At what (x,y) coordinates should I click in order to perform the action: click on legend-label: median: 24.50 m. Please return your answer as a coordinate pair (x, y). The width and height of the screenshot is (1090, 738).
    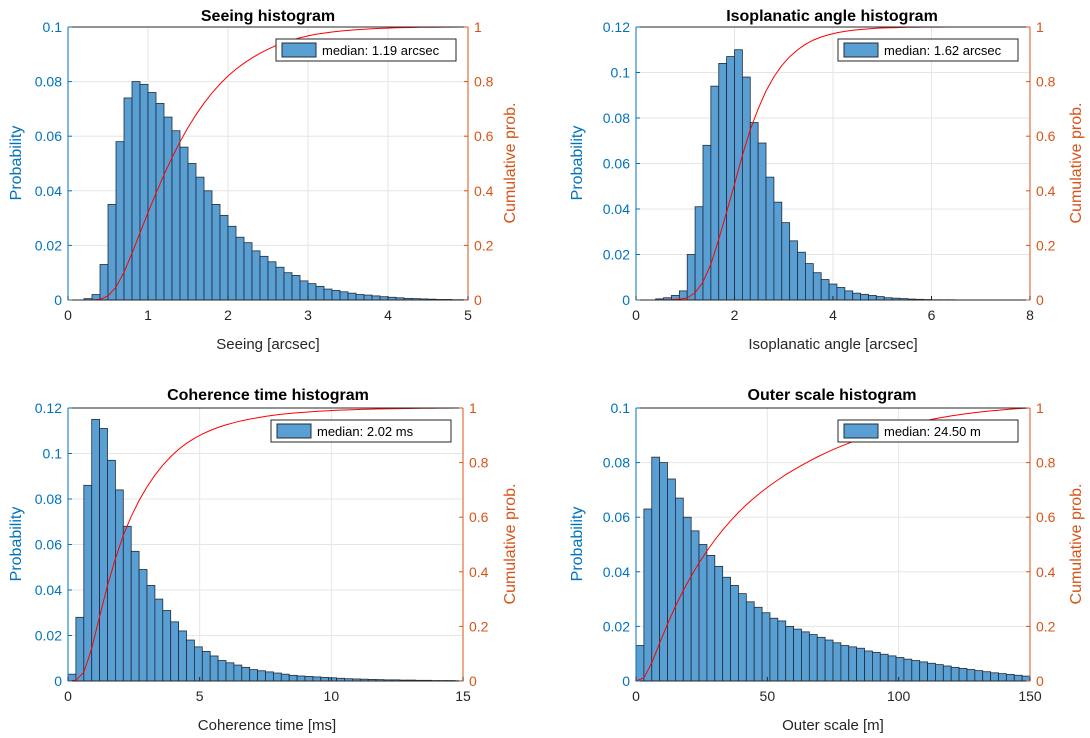
    Looking at the image, I should click on (932, 431).